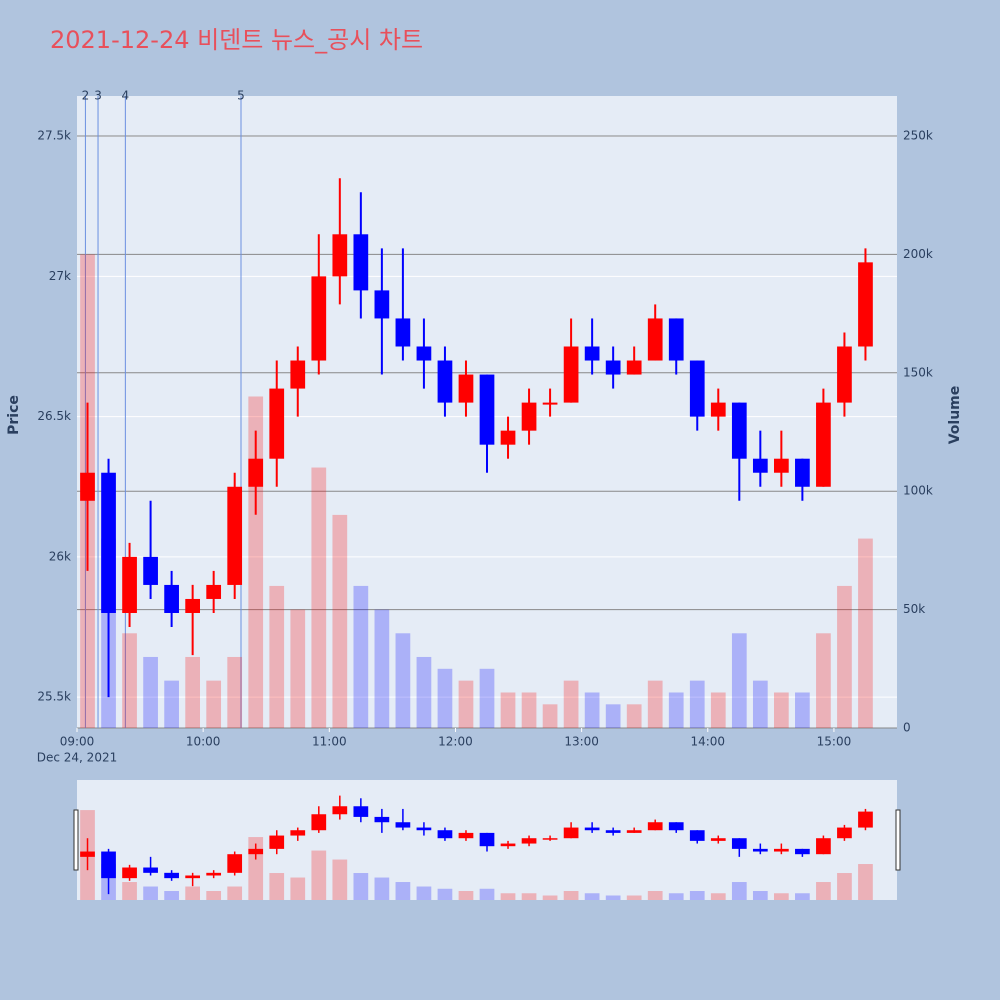 The image size is (1000, 1000). What do you see at coordinates (126, 96) in the screenshot?
I see `news-label: 4` at bounding box center [126, 96].